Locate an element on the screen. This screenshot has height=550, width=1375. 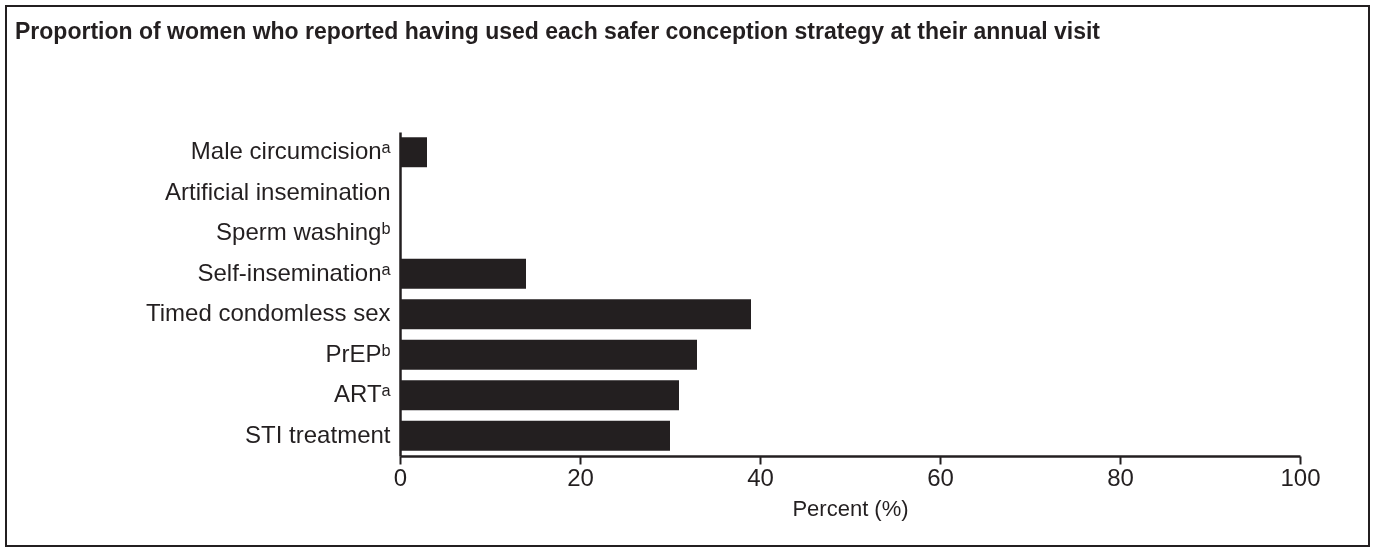
x-tick-label: 80 is located at coordinates (1120, 477).